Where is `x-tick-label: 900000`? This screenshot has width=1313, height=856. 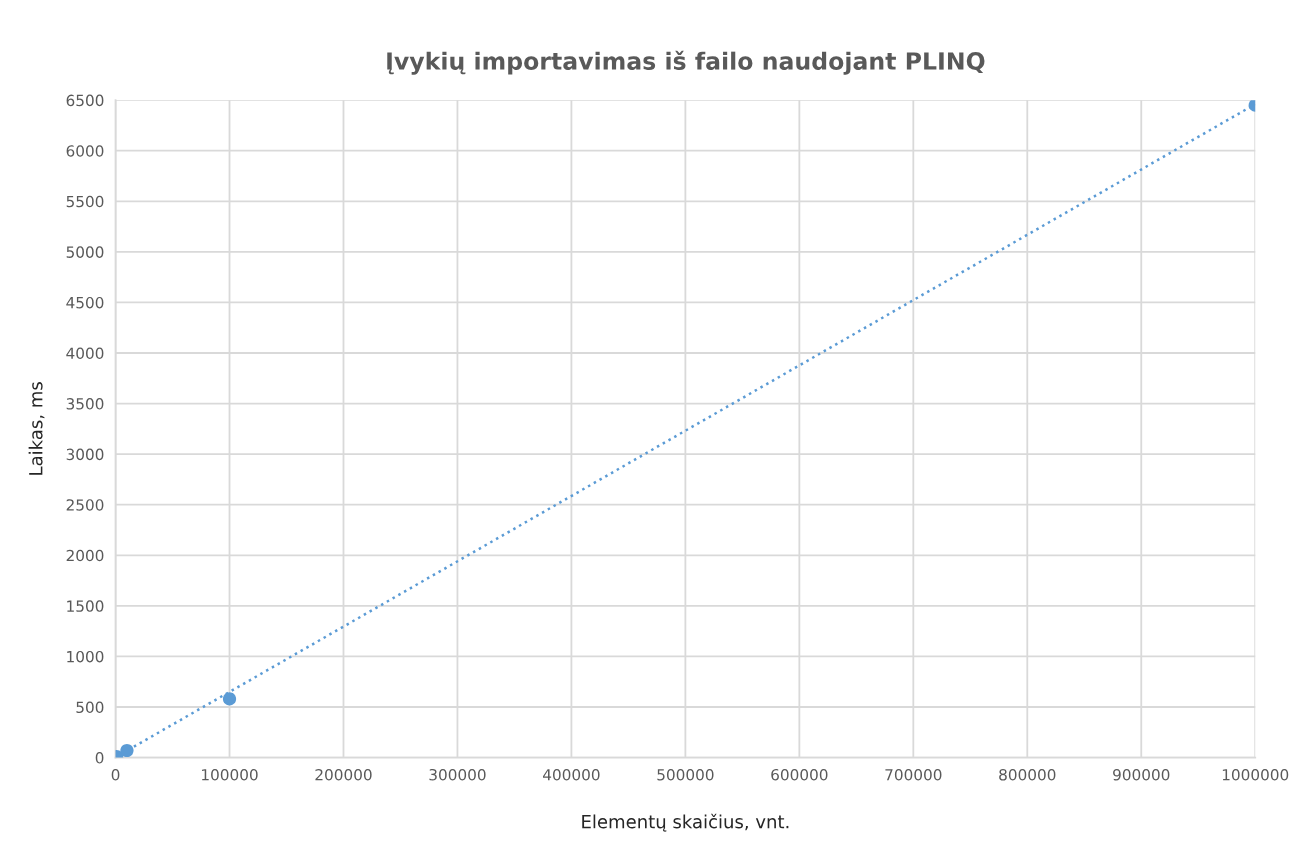
x-tick-label: 900000 is located at coordinates (1141, 774).